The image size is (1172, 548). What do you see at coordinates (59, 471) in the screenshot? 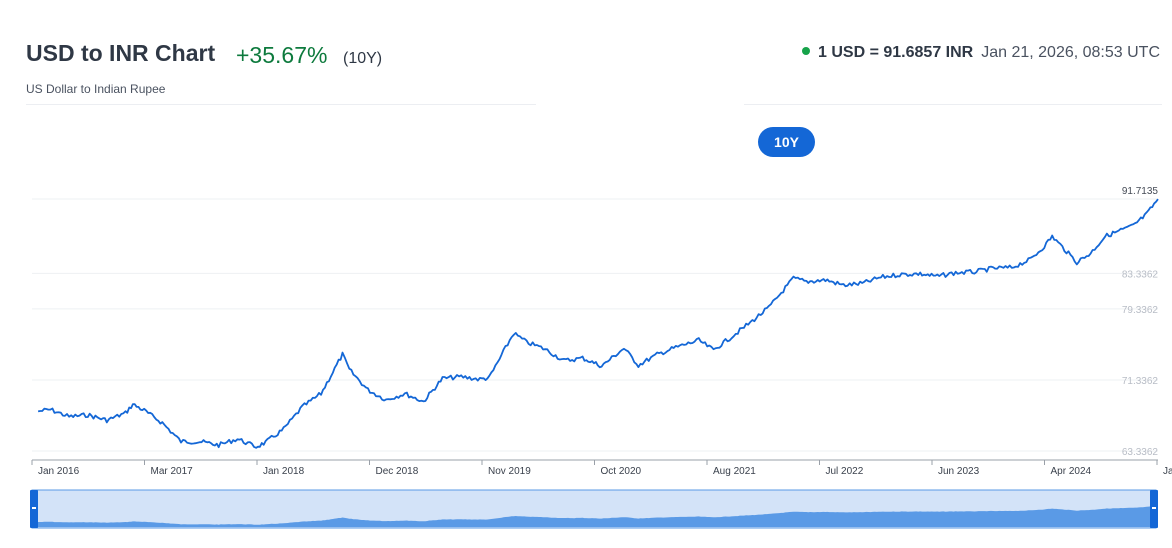
I see `x-tick-label: Jan 2016` at bounding box center [59, 471].